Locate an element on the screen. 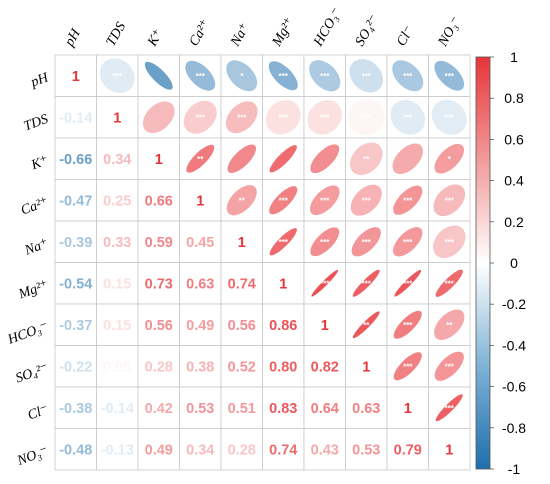  matrix-cell: -0.22 is located at coordinates (75, 366).